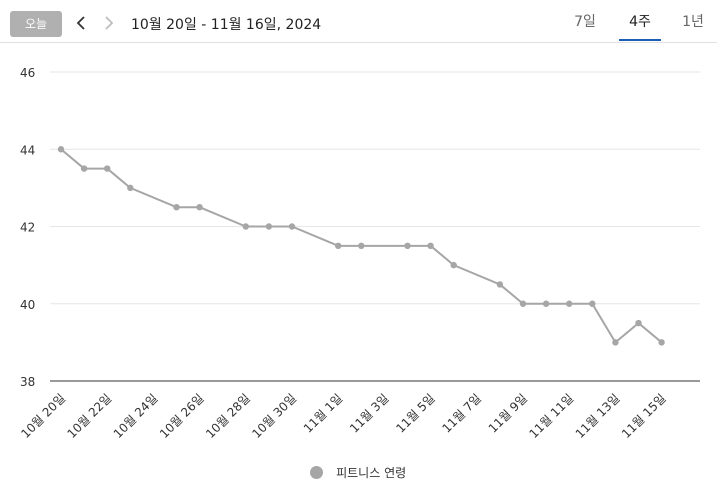  What do you see at coordinates (371, 473) in the screenshot?
I see `legend-label: 피트니스 연령` at bounding box center [371, 473].